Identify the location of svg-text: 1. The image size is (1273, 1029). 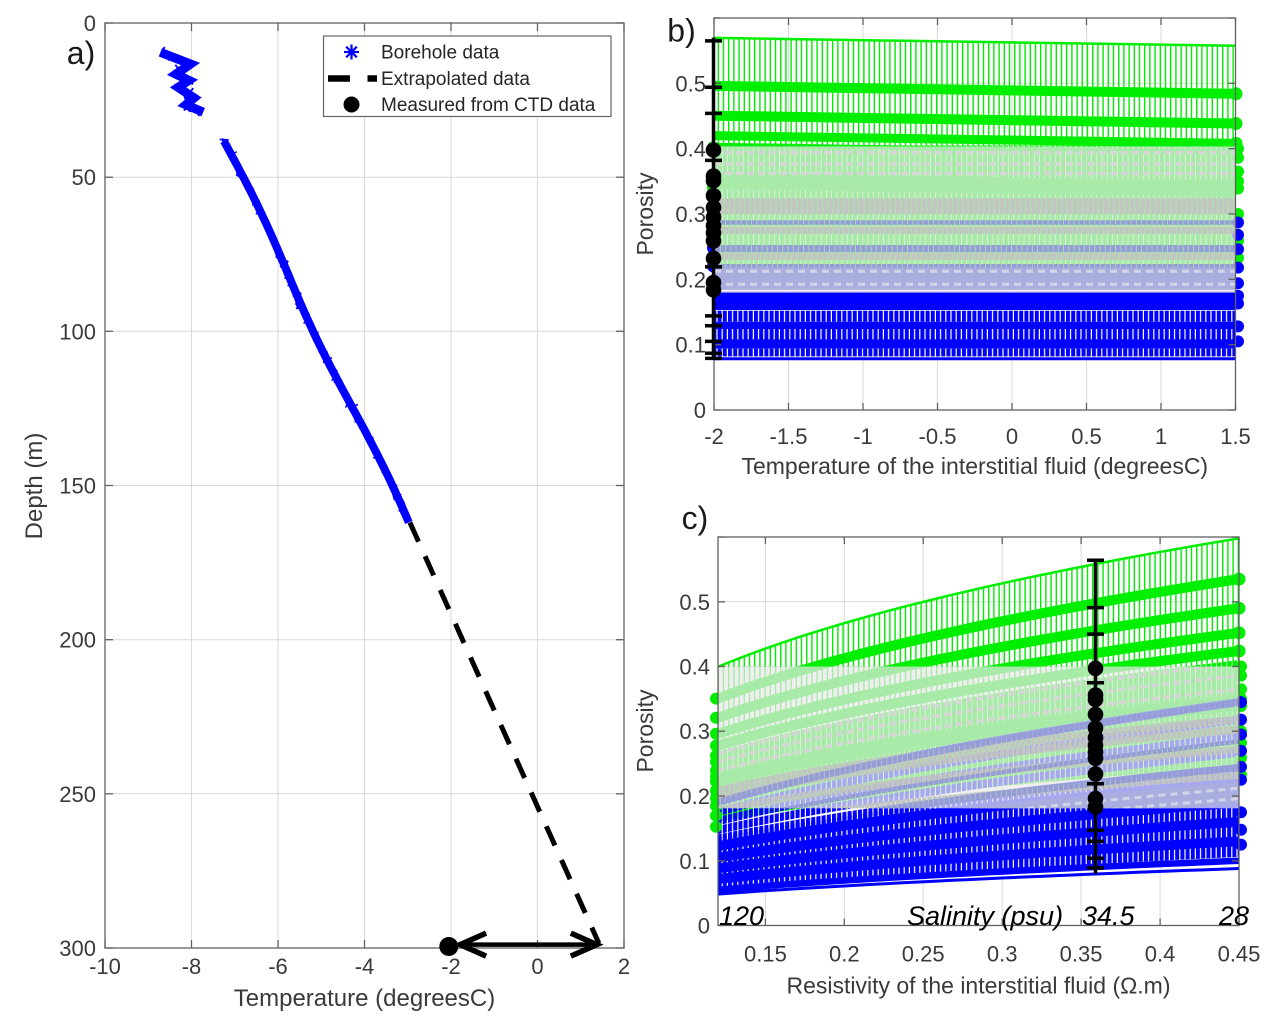
(1161, 436).